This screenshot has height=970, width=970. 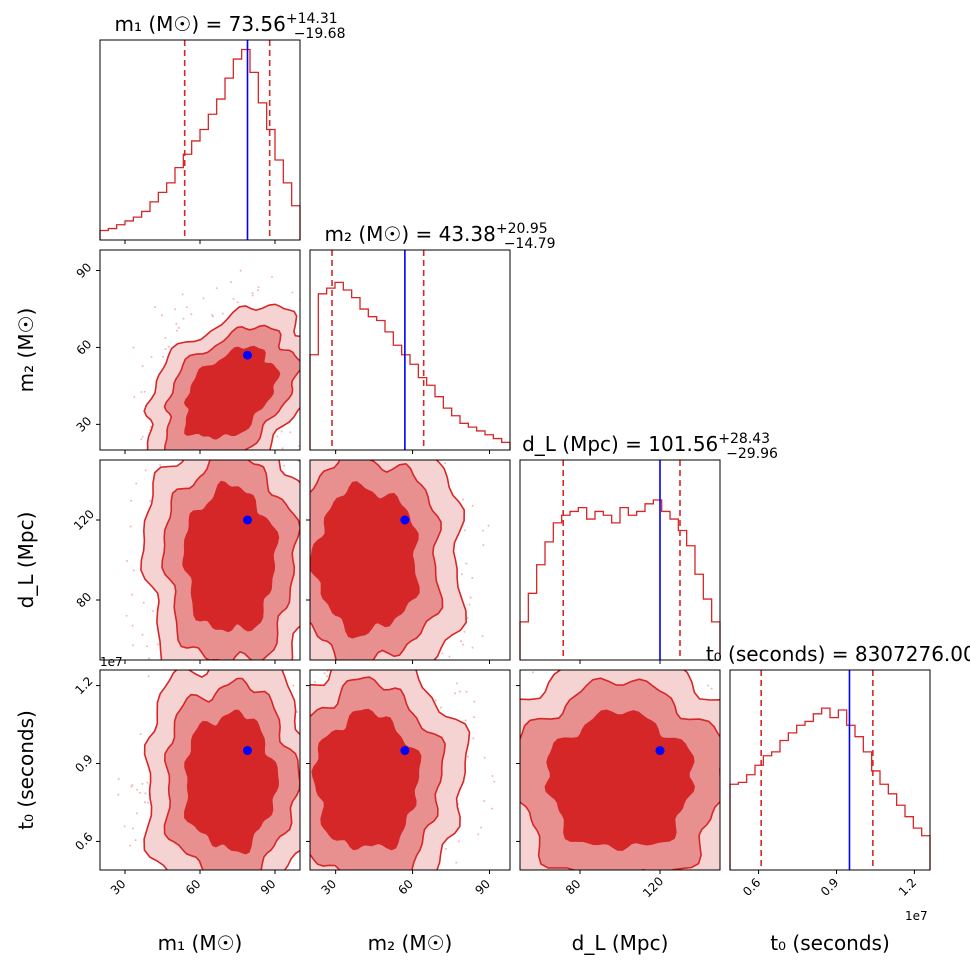 What do you see at coordinates (118, 887) in the screenshot?
I see `x-tick-label: 30` at bounding box center [118, 887].